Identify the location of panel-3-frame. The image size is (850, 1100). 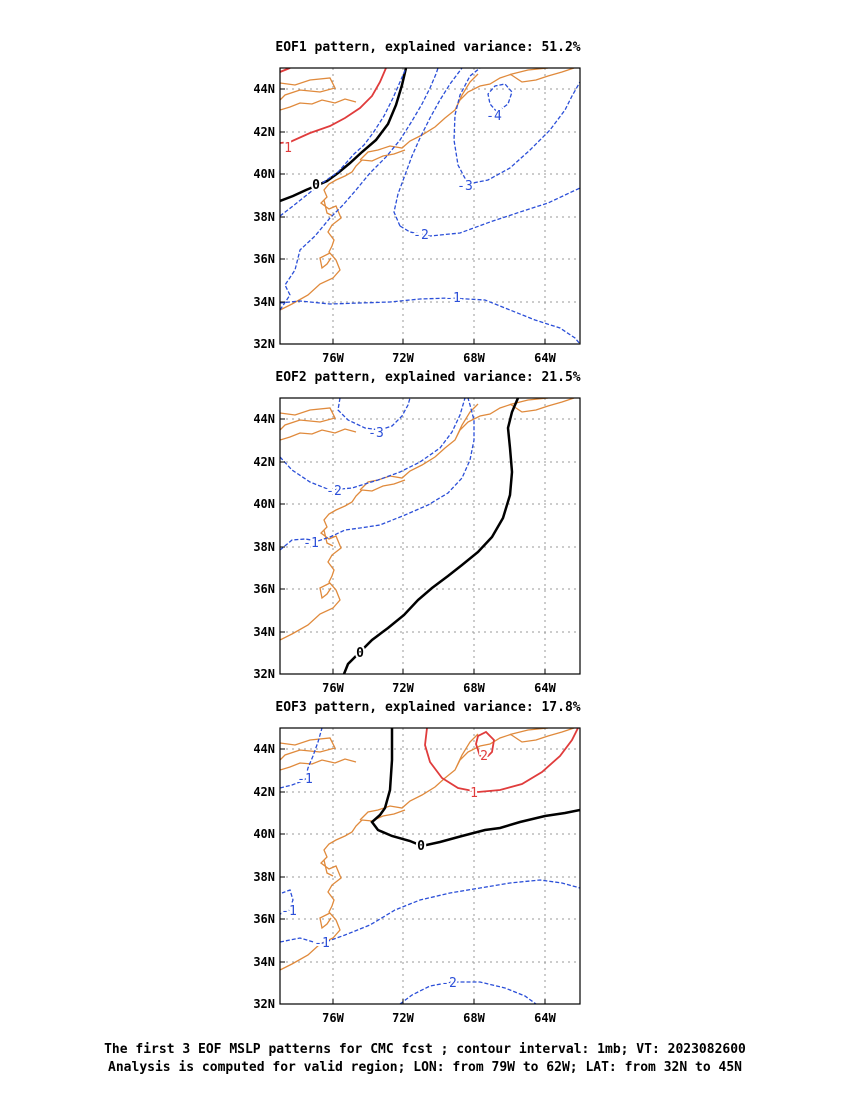
(430, 866).